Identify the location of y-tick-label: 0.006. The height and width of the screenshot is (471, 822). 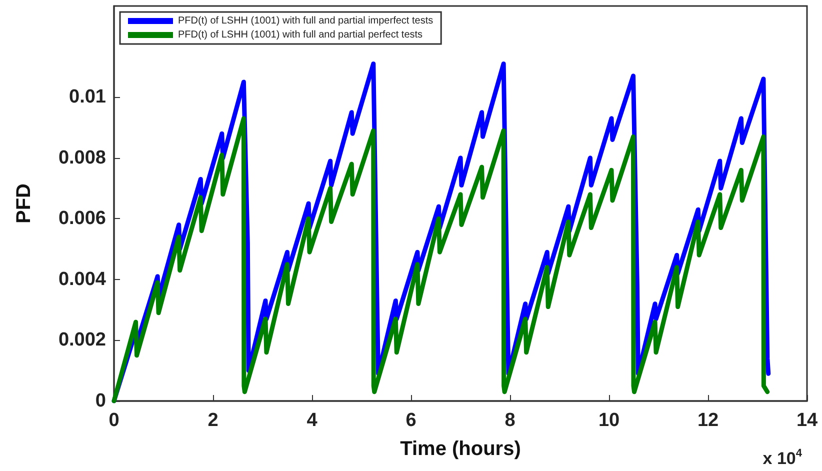
(82, 219).